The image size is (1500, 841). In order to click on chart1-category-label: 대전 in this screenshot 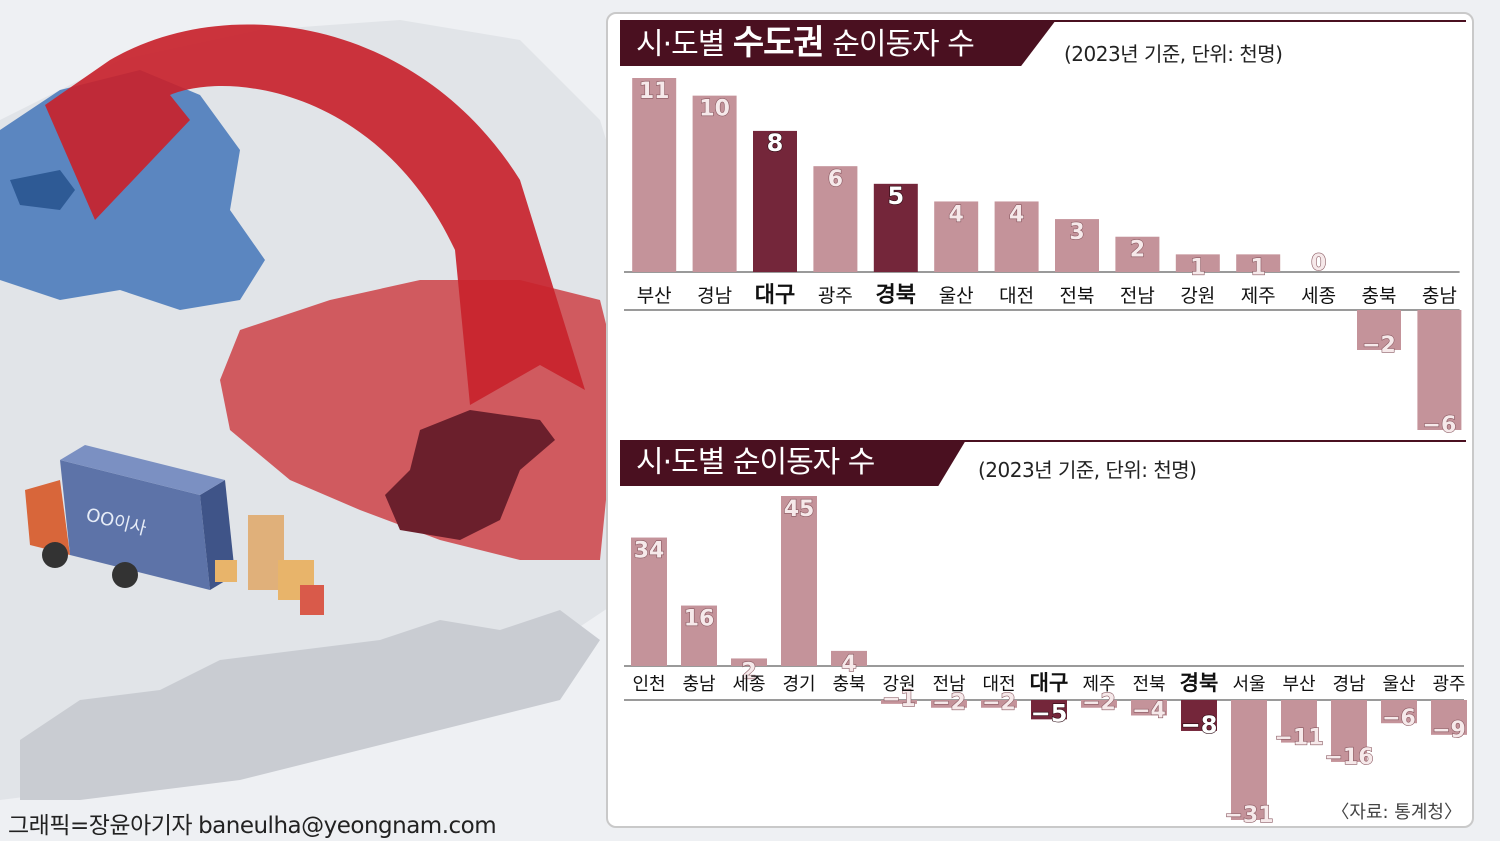, I will do `click(1016, 296)`.